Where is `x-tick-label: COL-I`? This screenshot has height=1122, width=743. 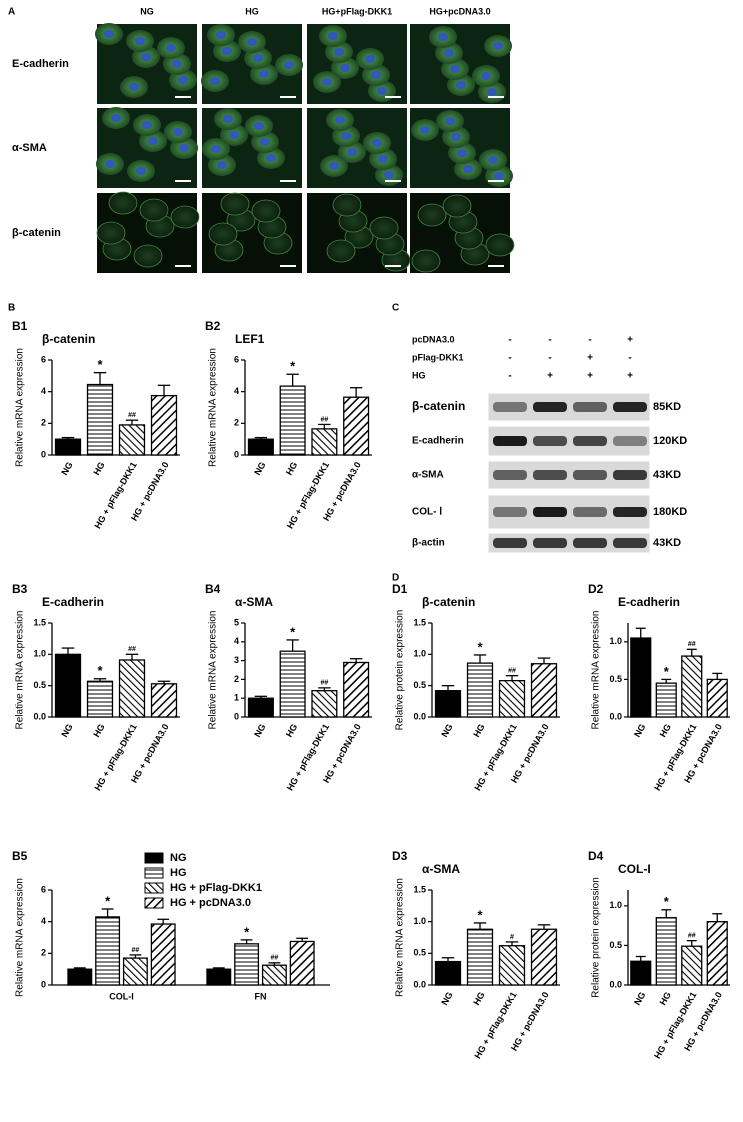 x-tick-label: COL-I is located at coordinates (121, 996).